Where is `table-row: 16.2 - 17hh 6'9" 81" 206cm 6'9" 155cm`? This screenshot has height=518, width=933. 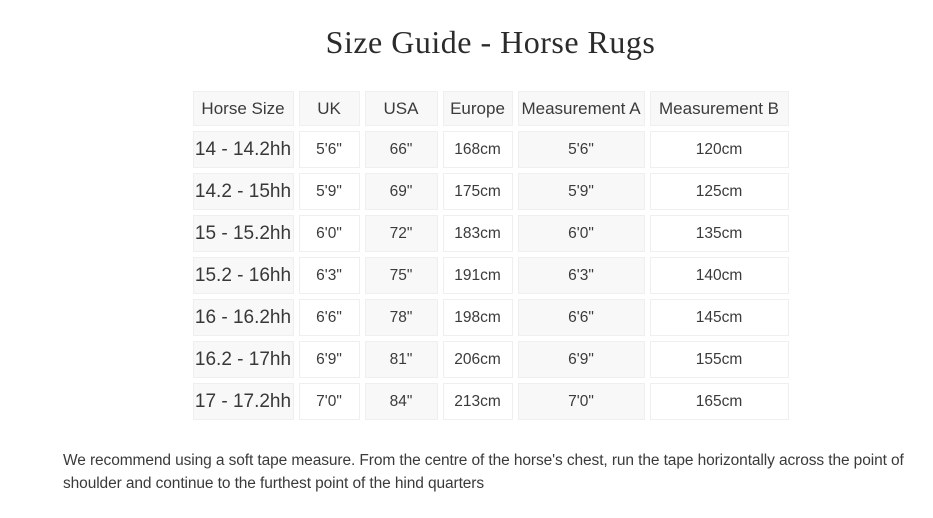 table-row: 16.2 - 17hh 6'9" 81" 206cm 6'9" 155cm is located at coordinates (490, 359).